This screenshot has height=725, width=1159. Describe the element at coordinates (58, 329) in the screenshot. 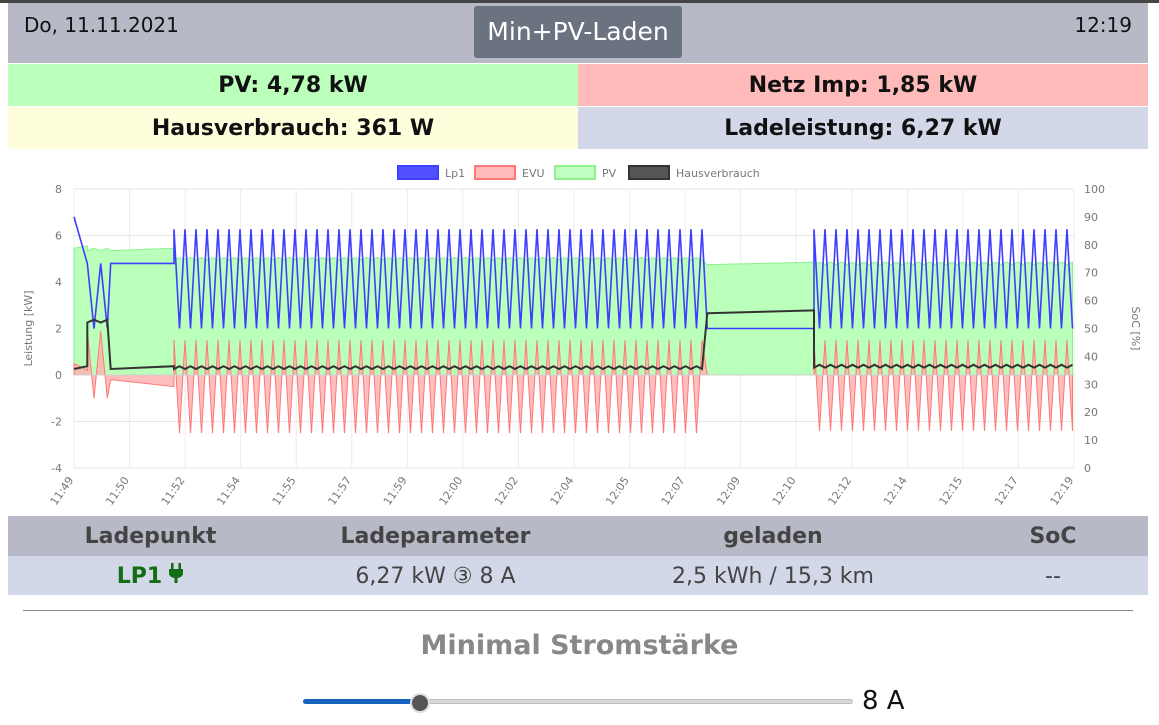

I see `y-tick-label: 2` at that location.